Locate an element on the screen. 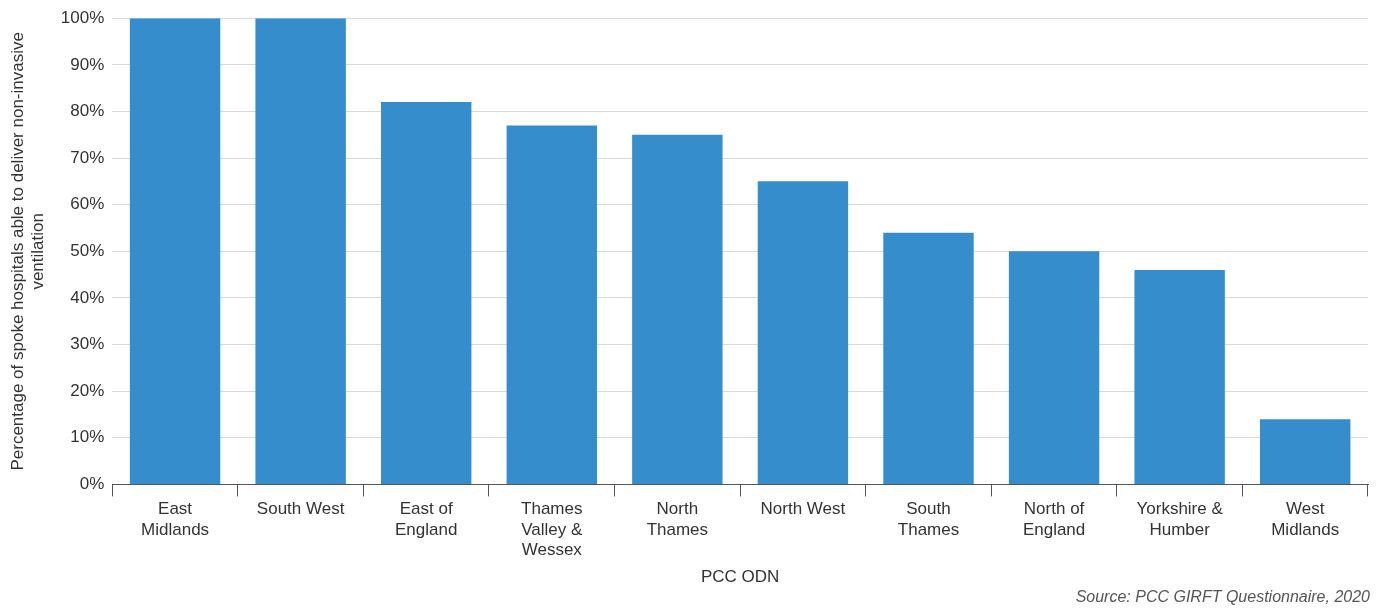 The height and width of the screenshot is (610, 1384). y-tick-label: 70% is located at coordinates (87, 157).